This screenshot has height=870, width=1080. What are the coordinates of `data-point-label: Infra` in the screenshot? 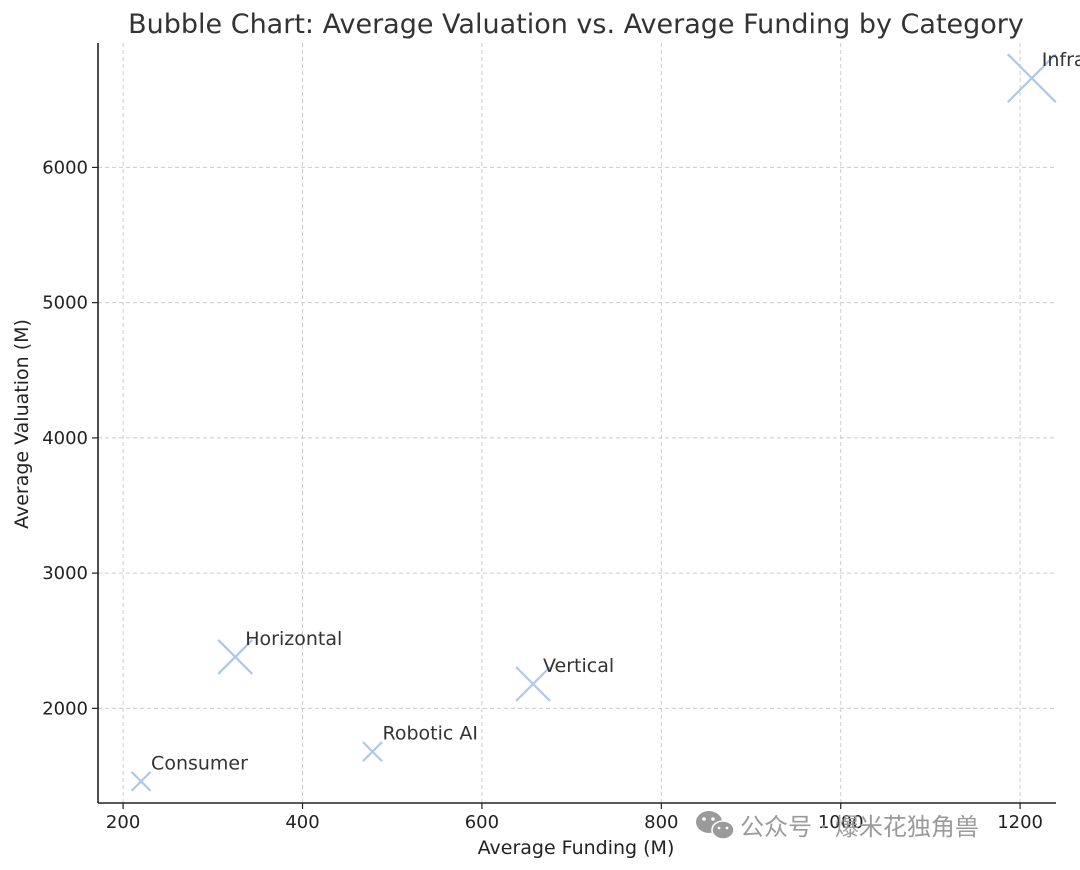 It's located at (1061, 60).